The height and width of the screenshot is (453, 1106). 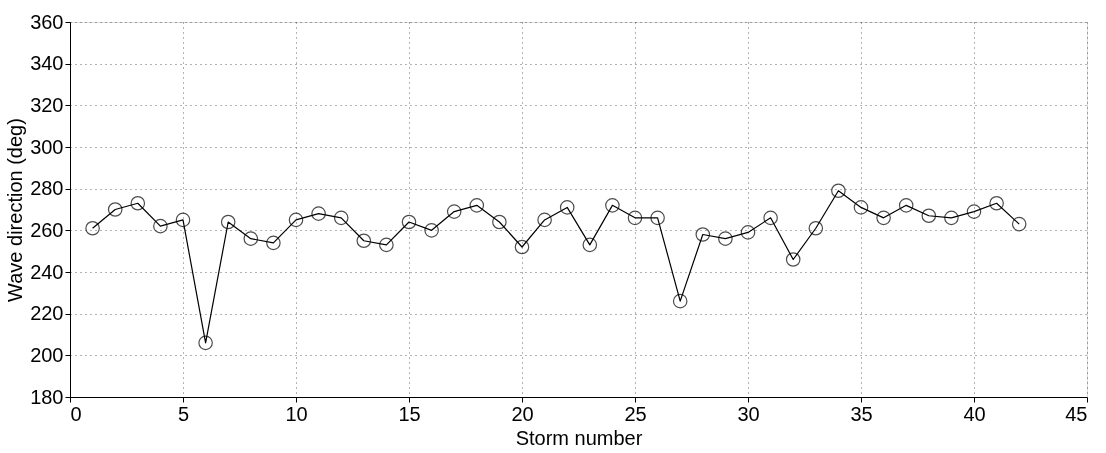 I want to click on x-tick-label: 35, so click(x=861, y=413).